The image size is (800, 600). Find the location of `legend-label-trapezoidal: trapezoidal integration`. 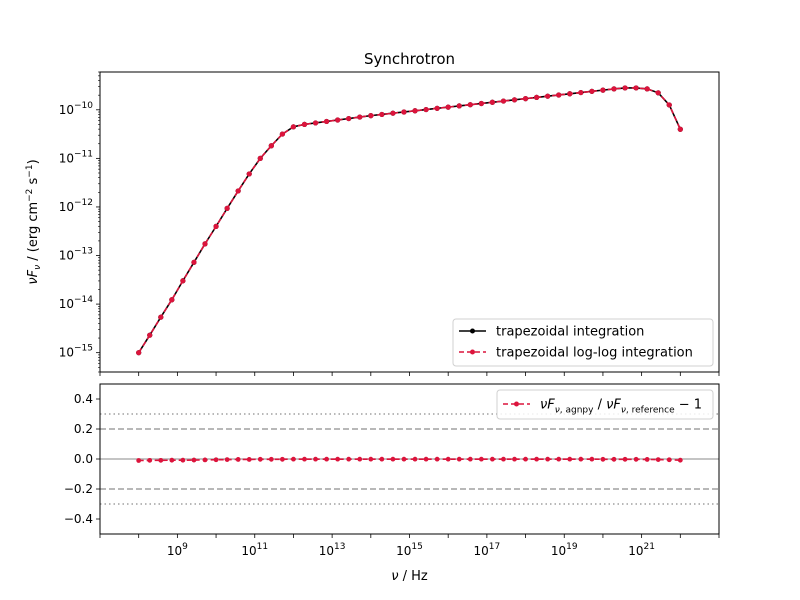

legend-label-trapezoidal: trapezoidal integration is located at coordinates (570, 332).